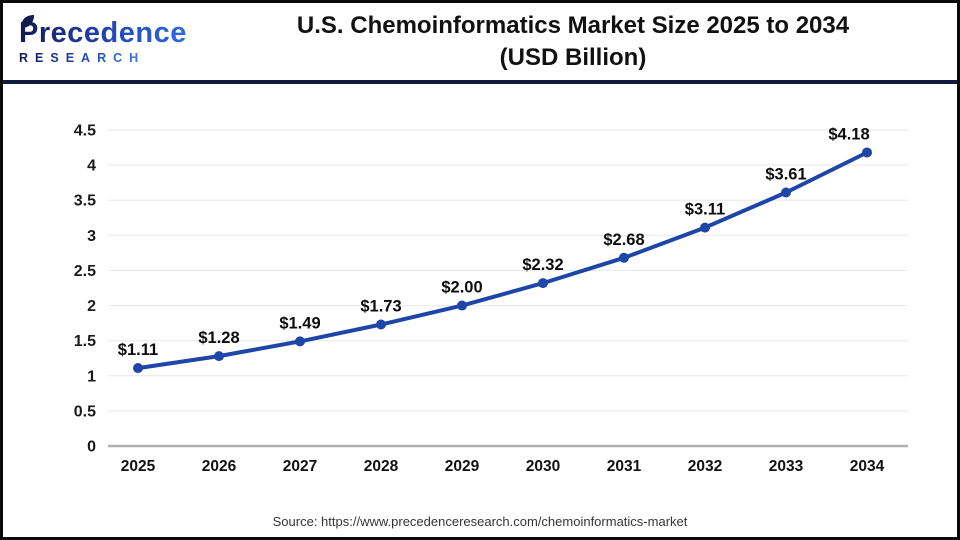  Describe the element at coordinates (542, 265) in the screenshot. I see `data-point-label: $2.32` at that location.